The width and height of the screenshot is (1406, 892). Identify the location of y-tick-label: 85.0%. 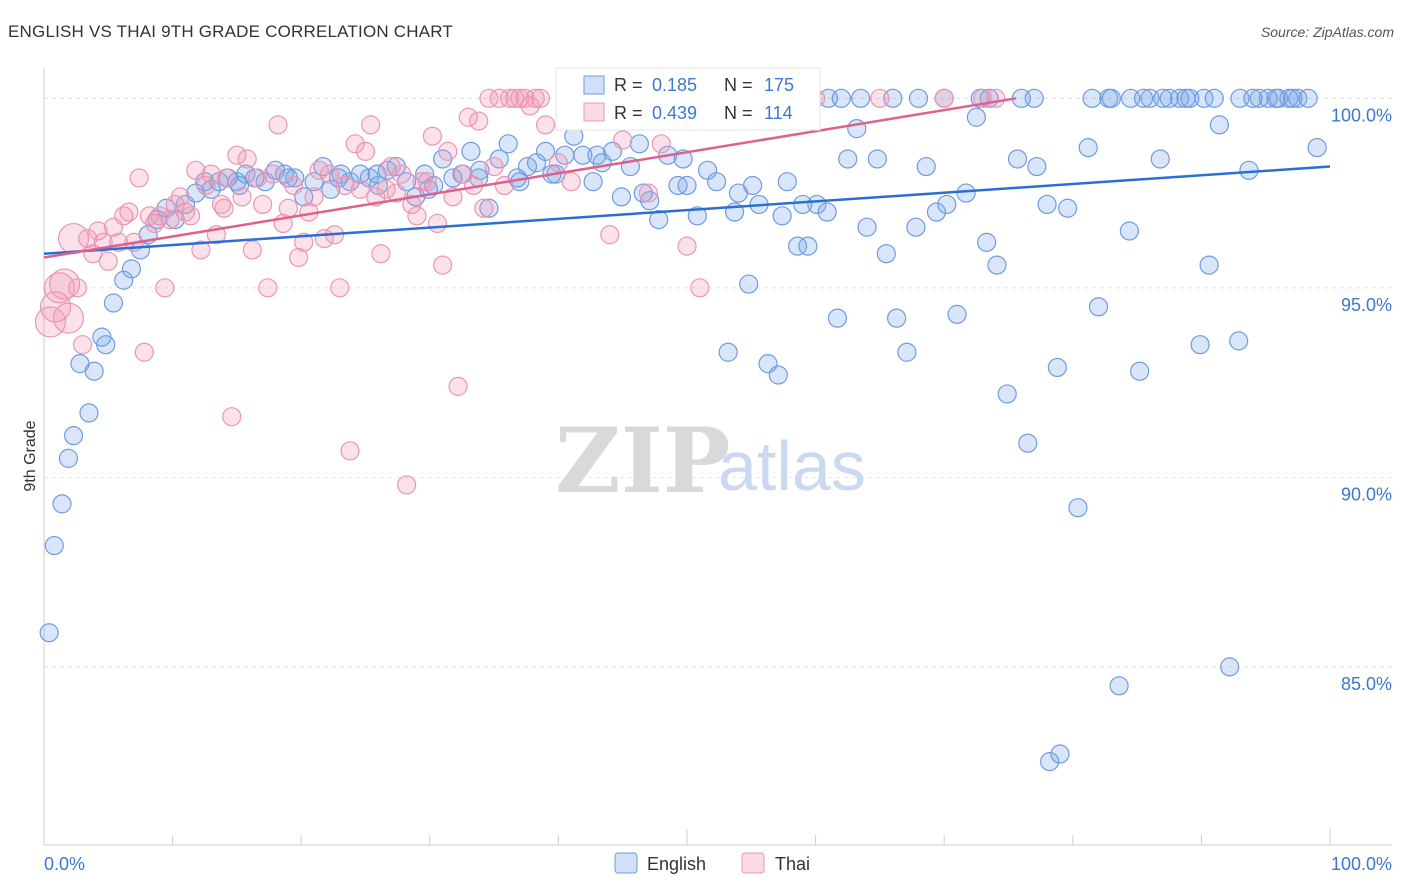
(1366, 684).